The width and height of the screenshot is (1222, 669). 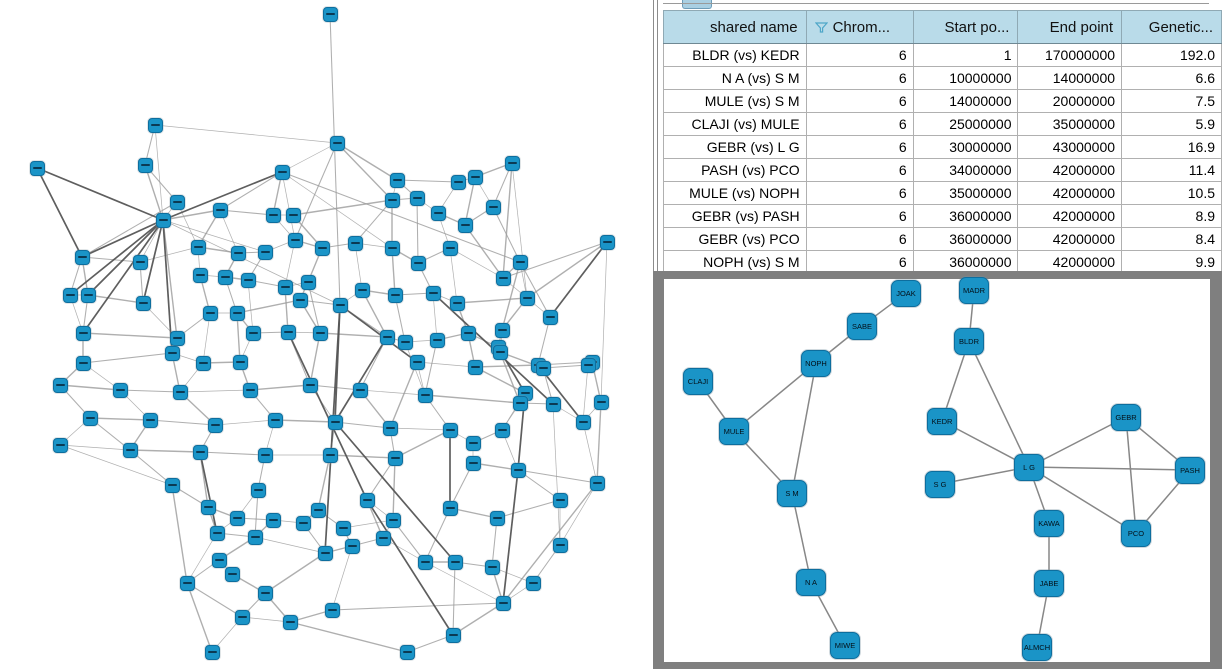 What do you see at coordinates (974, 290) in the screenshot?
I see `sub-network-node-madr: MADR` at bounding box center [974, 290].